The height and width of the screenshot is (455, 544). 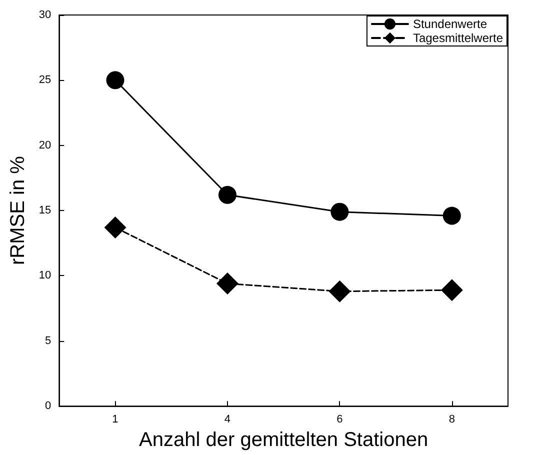 I want to click on legend-label: Stundenwerte, so click(x=450, y=24).